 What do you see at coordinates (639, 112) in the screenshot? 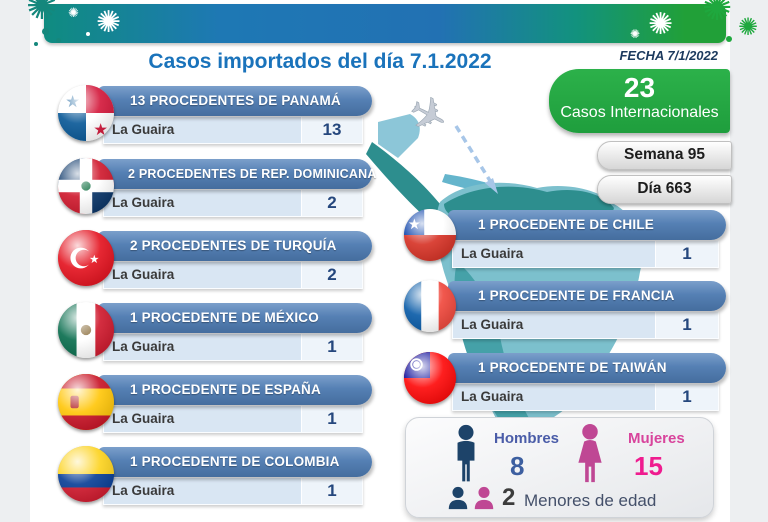
I see `total-cases-label: Casos Internacionales` at bounding box center [639, 112].